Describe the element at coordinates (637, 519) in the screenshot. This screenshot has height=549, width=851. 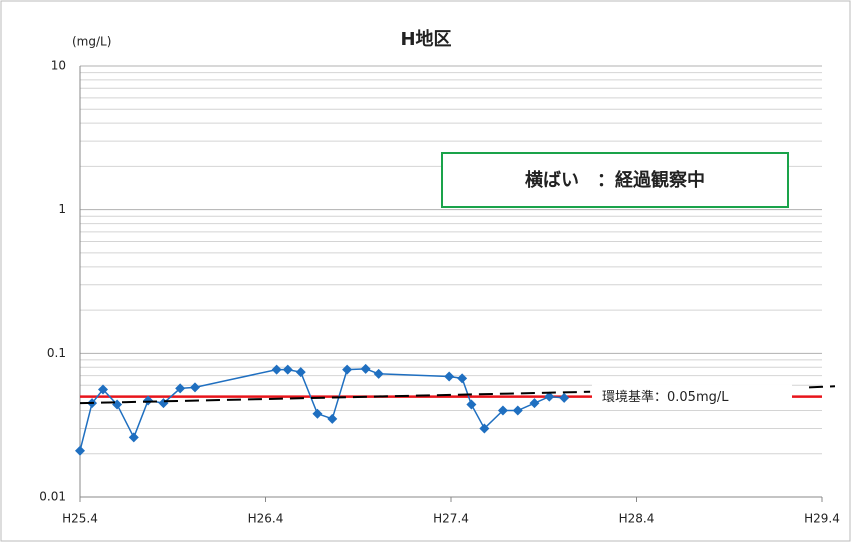
I see `x-tick-label: H28.4` at that location.